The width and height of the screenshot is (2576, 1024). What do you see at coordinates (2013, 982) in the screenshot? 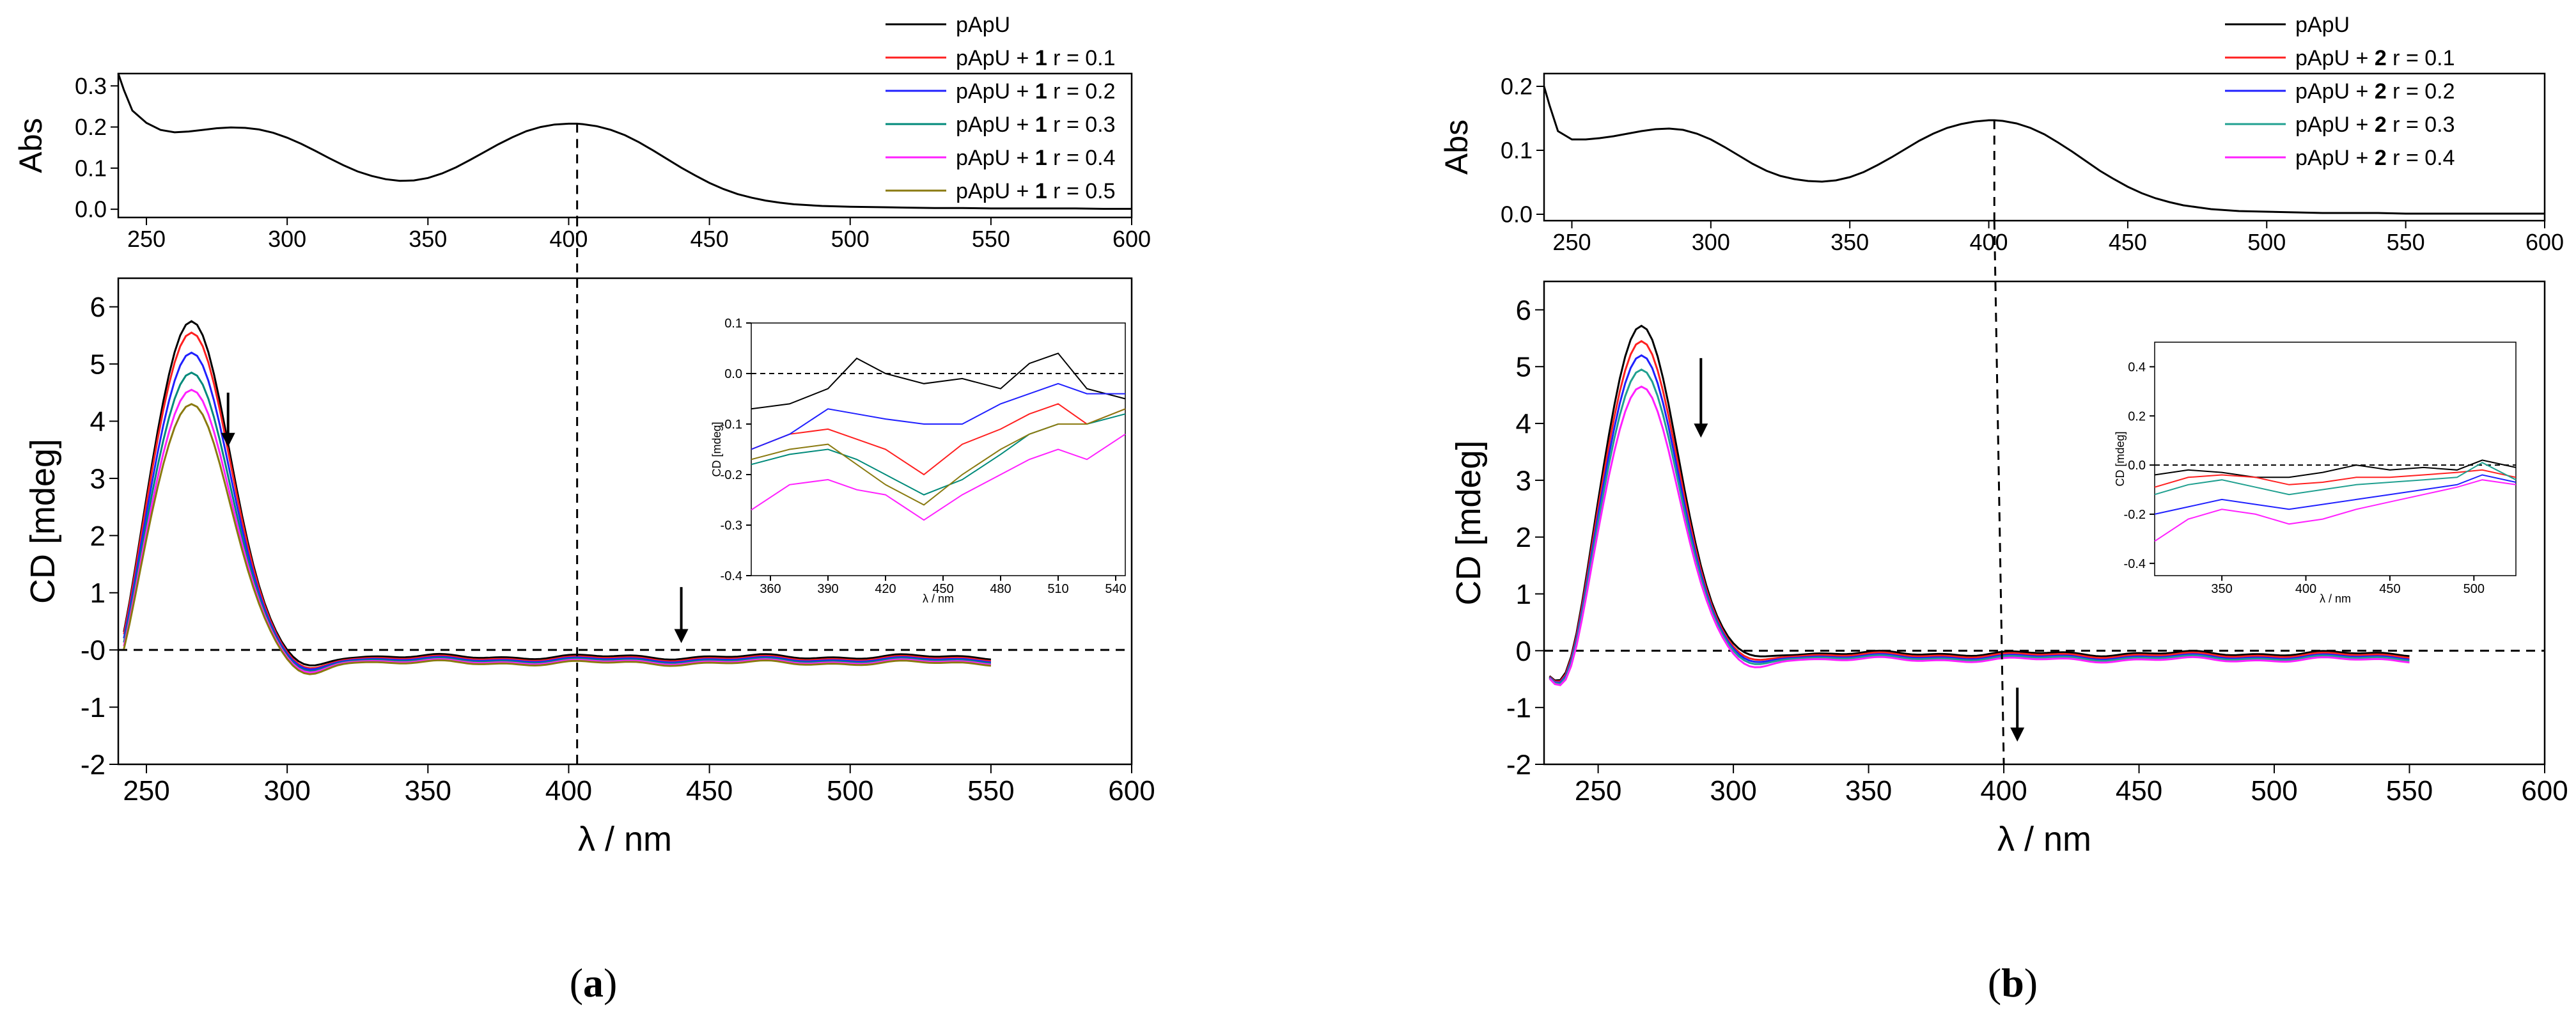
I see `caption-b: (b)` at bounding box center [2013, 982].